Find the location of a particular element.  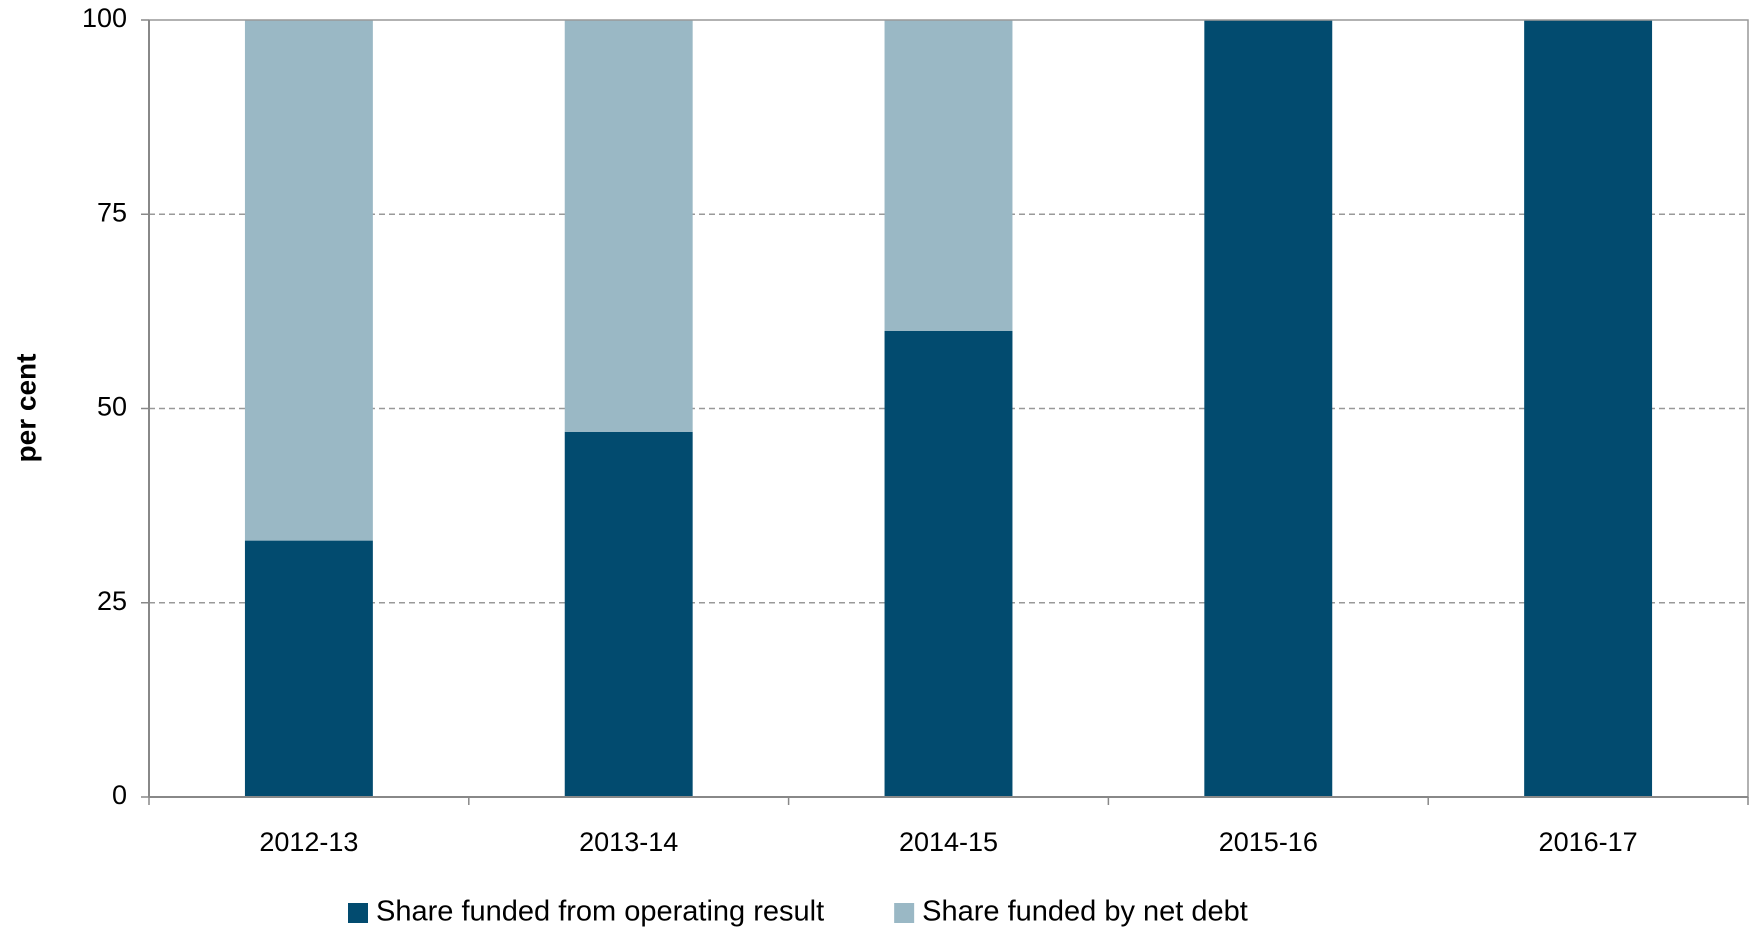

x-tick-label: 2012-13 is located at coordinates (308, 842).